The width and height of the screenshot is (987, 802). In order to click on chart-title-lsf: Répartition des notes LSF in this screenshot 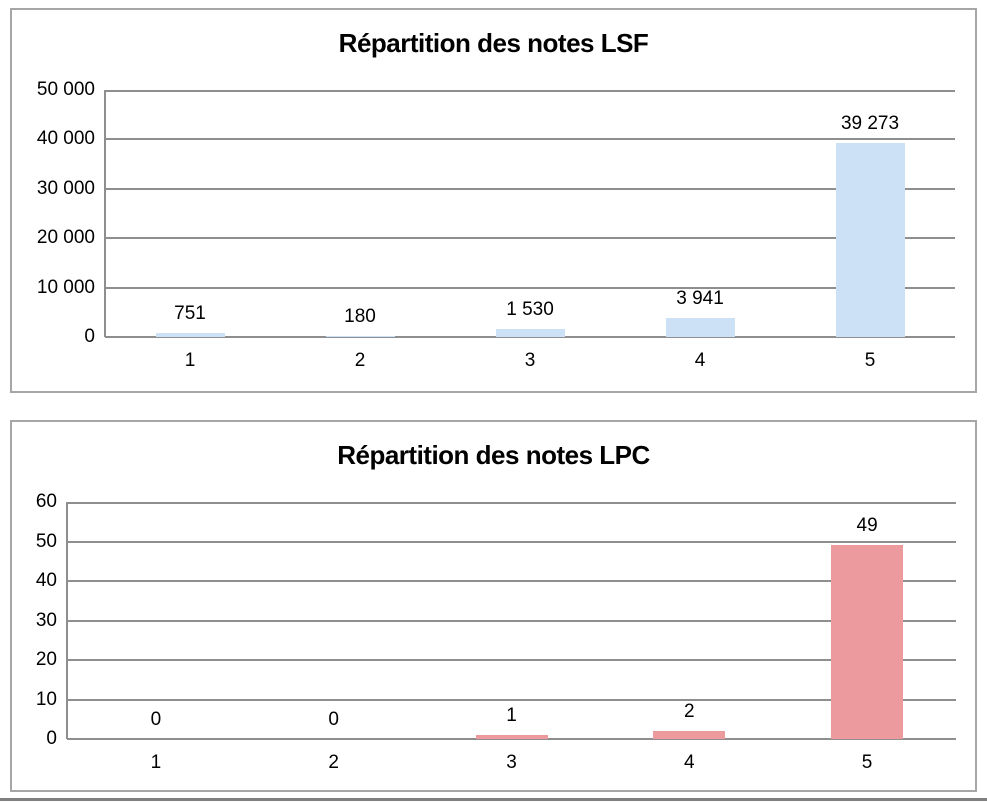, I will do `click(493, 43)`.